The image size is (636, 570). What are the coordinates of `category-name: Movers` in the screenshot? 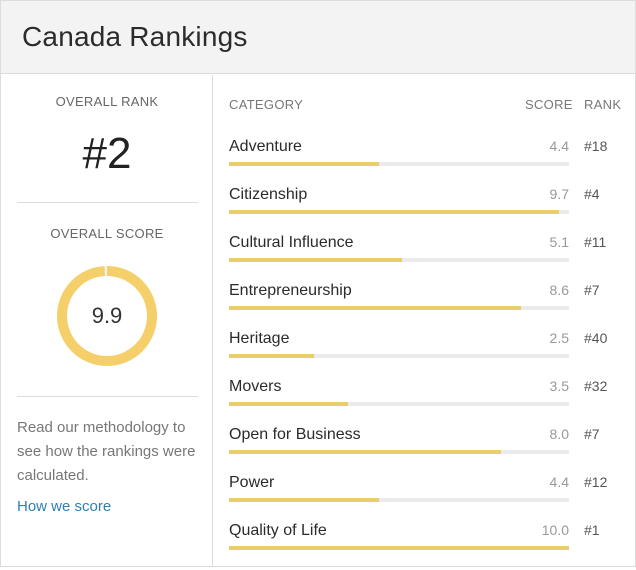 It's located at (255, 386).